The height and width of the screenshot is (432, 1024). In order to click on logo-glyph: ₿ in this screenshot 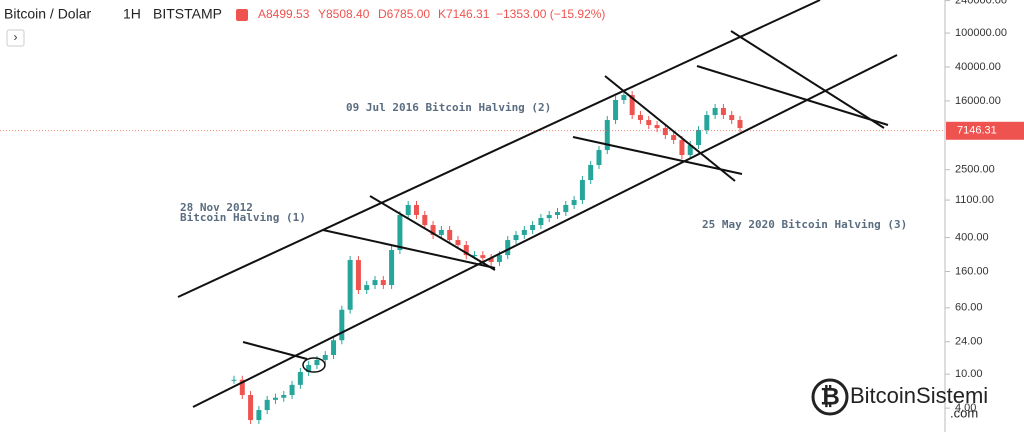, I will do `click(830, 396)`.